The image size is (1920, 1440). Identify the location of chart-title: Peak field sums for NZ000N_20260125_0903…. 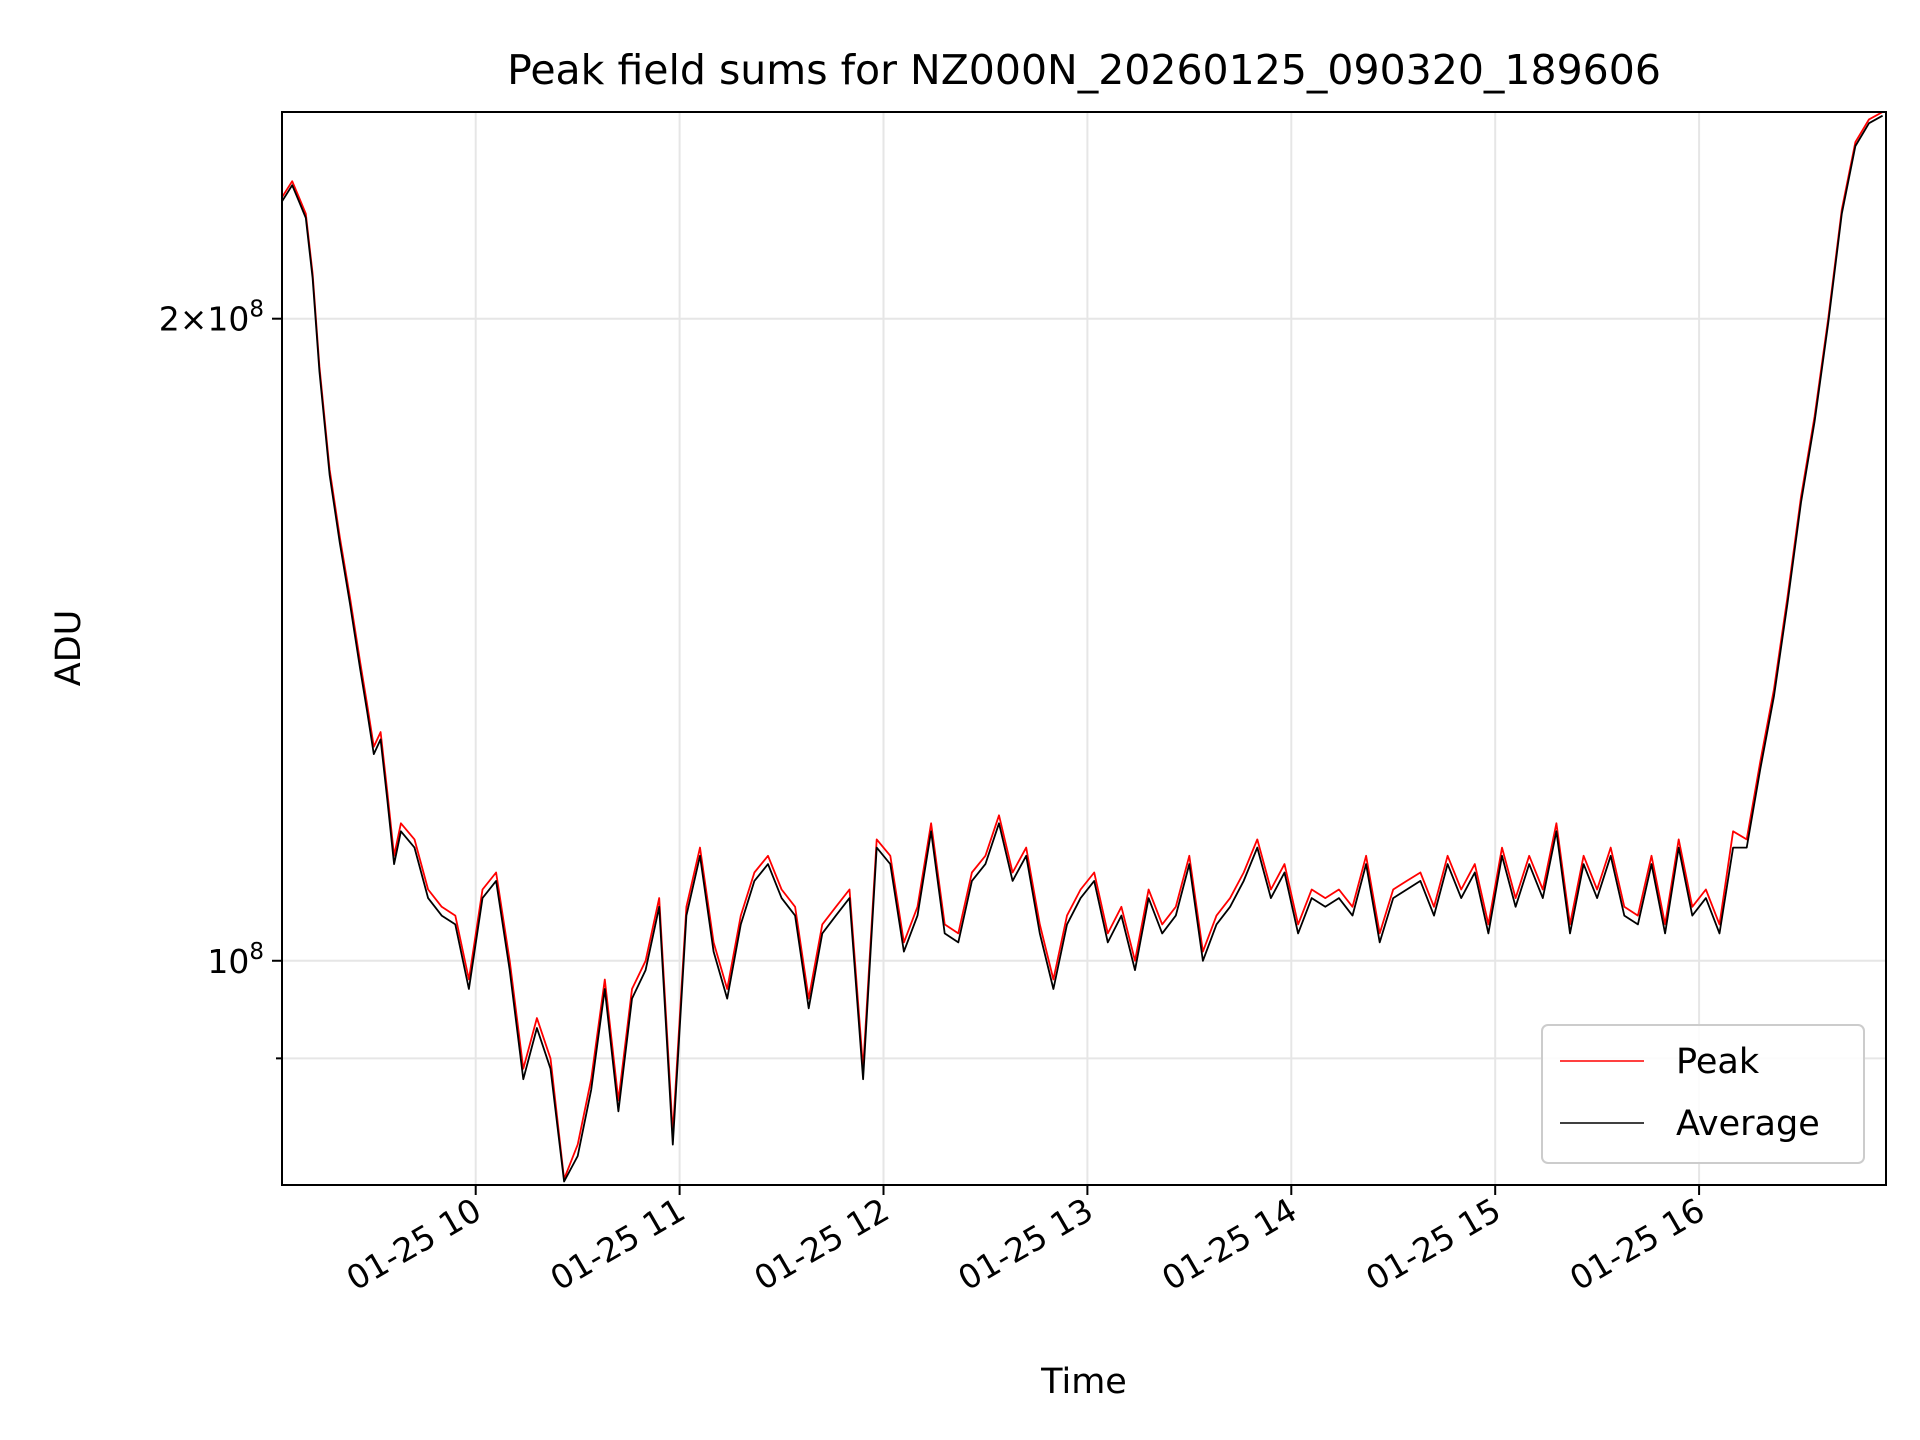
(1084, 70).